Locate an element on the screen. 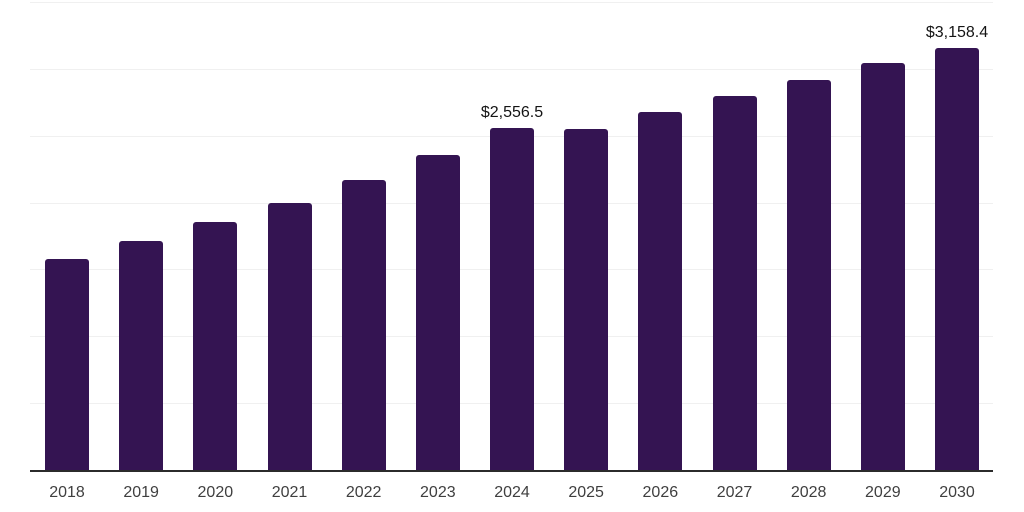 This screenshot has width=1024, height=512. bar-2024 is located at coordinates (512, 299).